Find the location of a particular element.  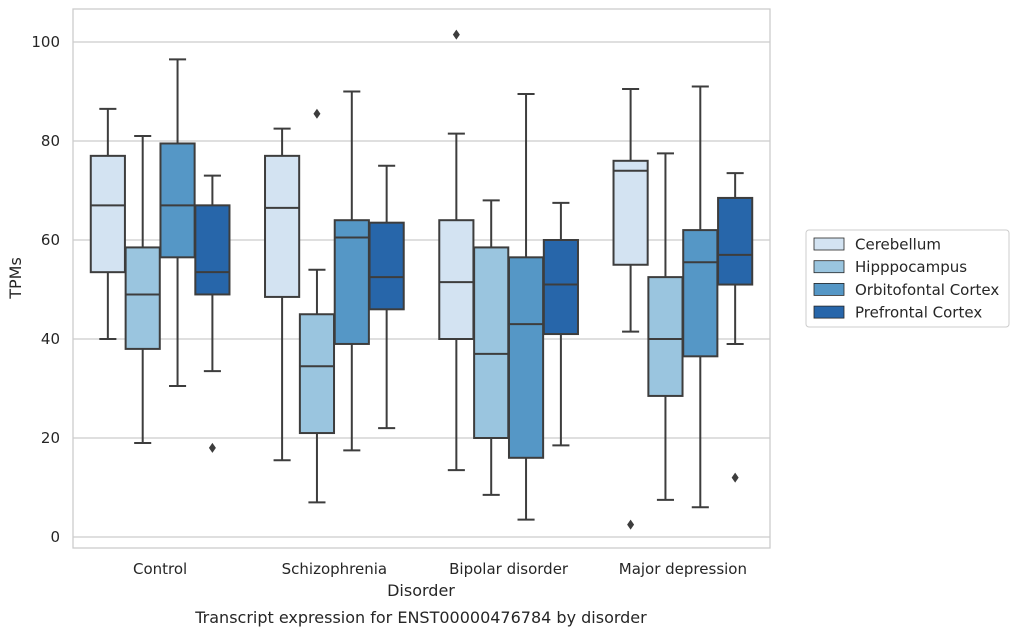

y-tick-label: 100 is located at coordinates (45, 42).